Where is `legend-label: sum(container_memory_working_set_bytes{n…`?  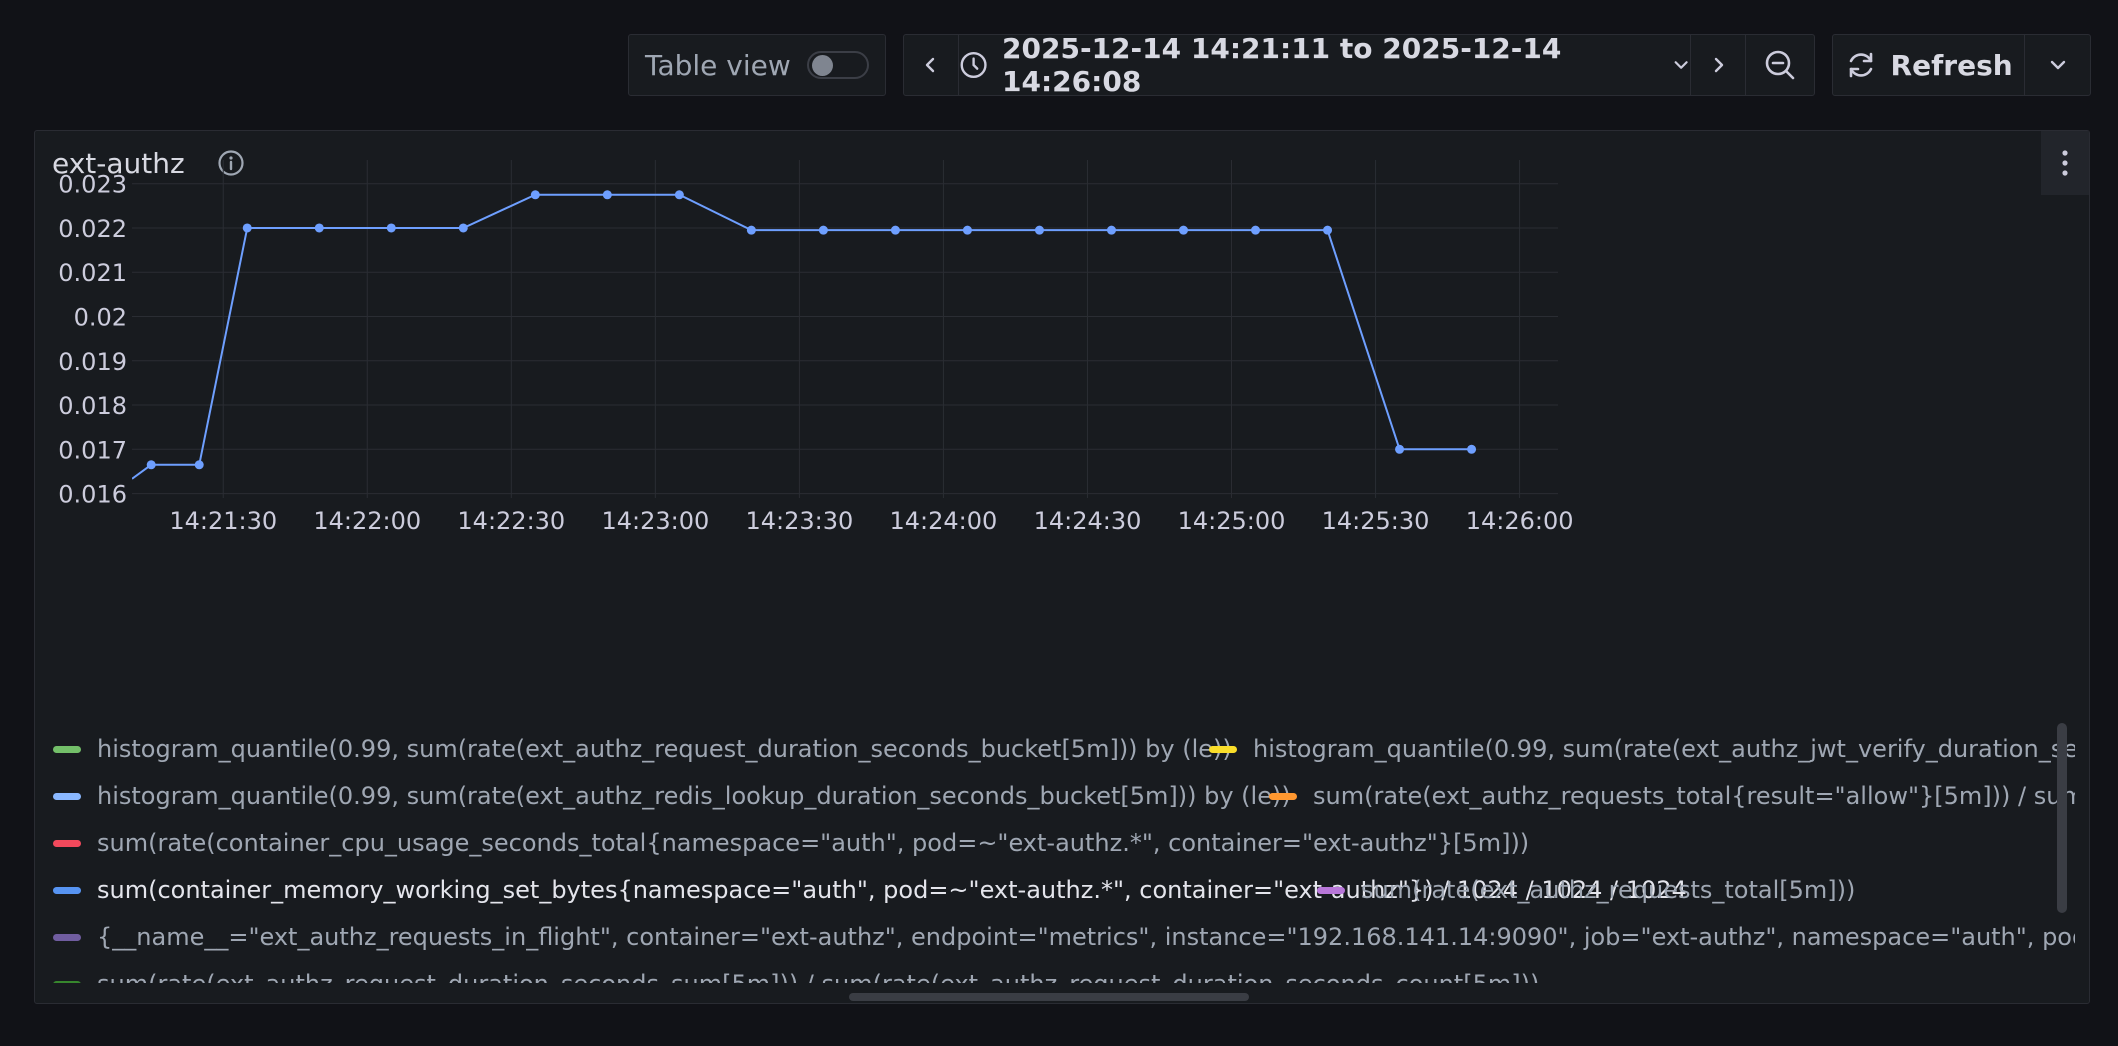
legend-label: sum(container_memory_working_set_bytes{n… is located at coordinates (892, 890).